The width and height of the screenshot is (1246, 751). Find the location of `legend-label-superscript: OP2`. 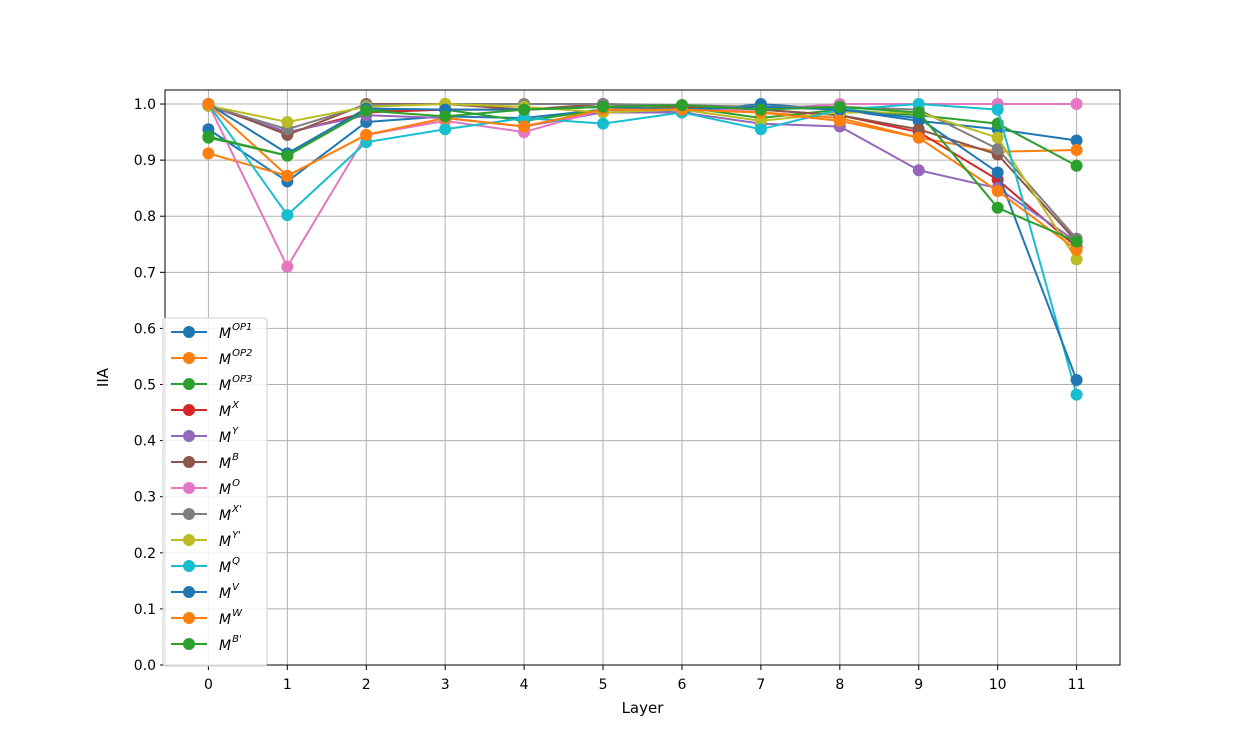

legend-label-superscript: OP2 is located at coordinates (242, 353).